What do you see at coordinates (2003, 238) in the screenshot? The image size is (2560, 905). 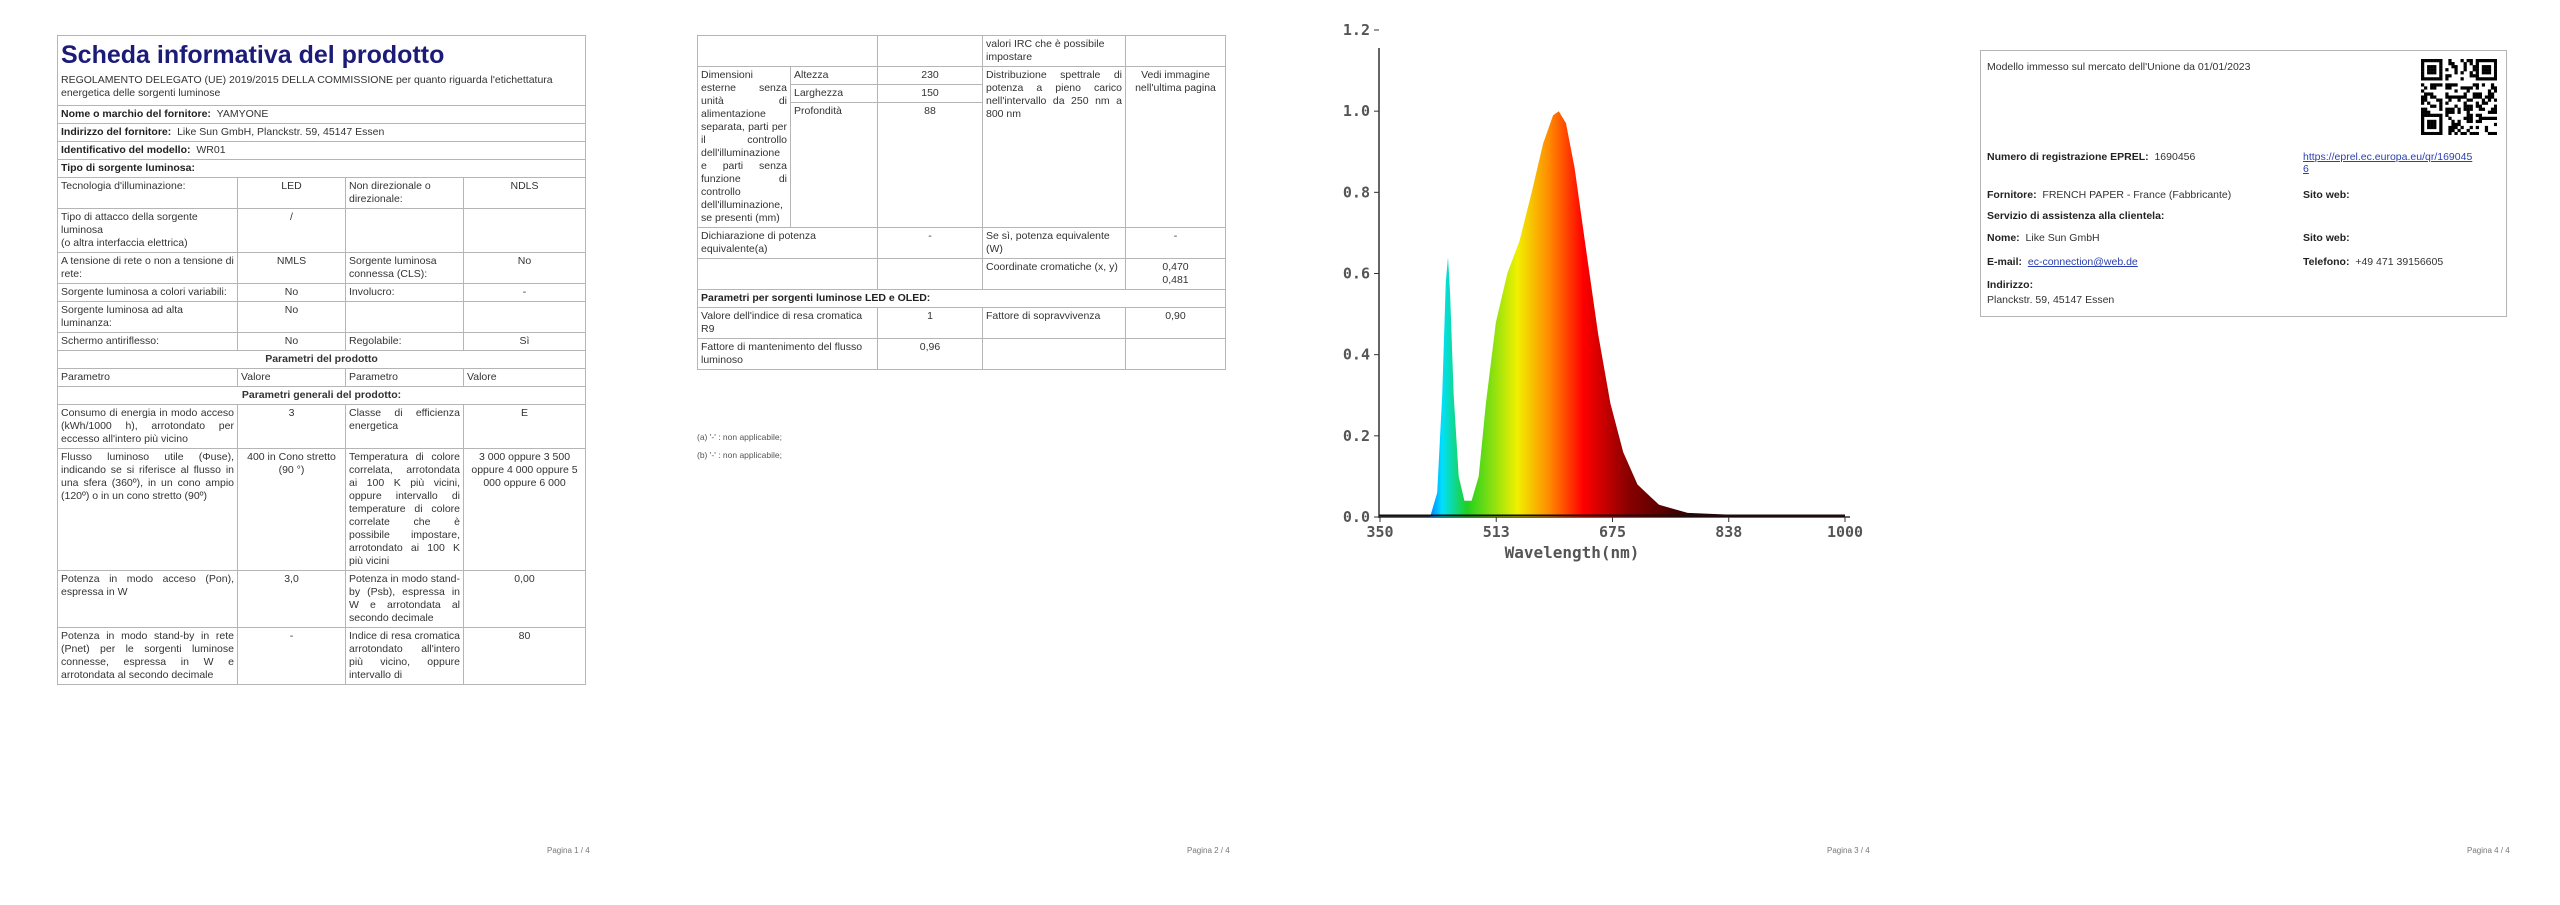 I see `label: Nome:` at bounding box center [2003, 238].